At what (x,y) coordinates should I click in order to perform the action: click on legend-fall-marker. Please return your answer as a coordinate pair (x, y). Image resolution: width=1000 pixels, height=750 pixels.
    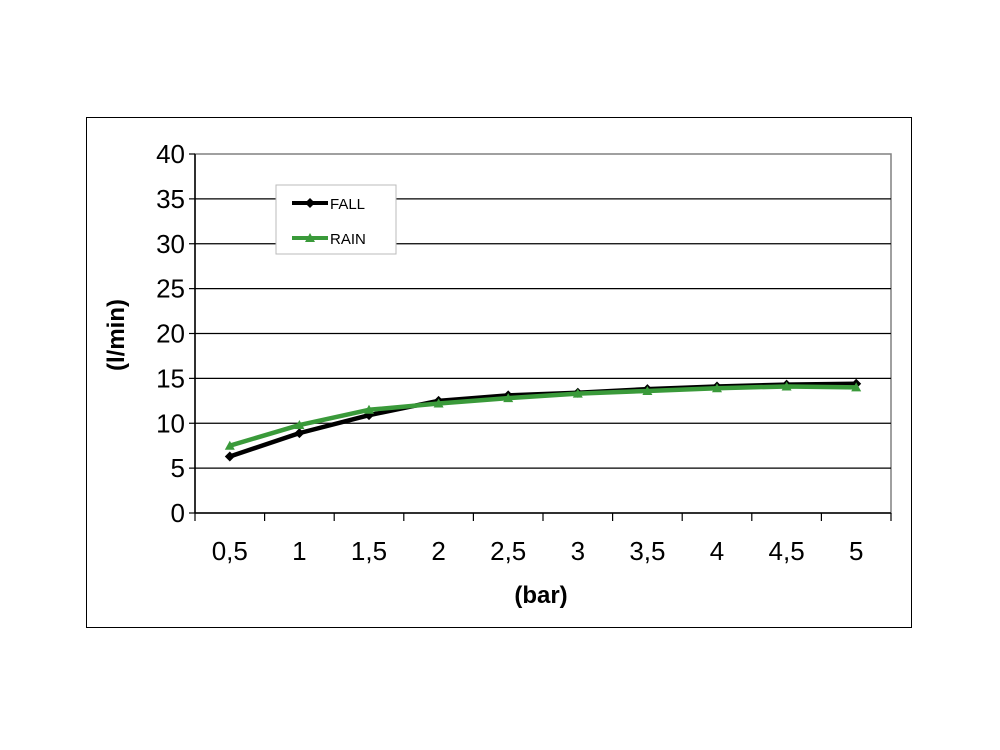
    Looking at the image, I should click on (310, 203).